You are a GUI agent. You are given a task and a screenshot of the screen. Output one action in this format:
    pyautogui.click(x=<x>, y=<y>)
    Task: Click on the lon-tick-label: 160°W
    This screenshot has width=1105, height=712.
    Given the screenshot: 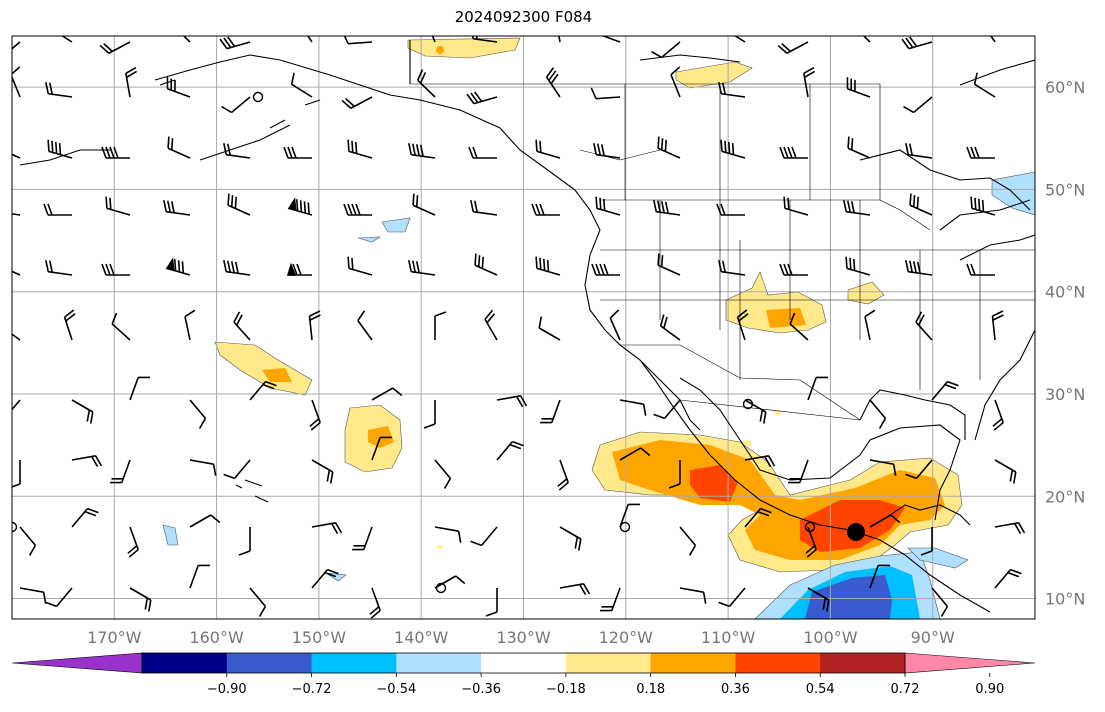 What is the action you would take?
    pyautogui.click(x=216, y=637)
    